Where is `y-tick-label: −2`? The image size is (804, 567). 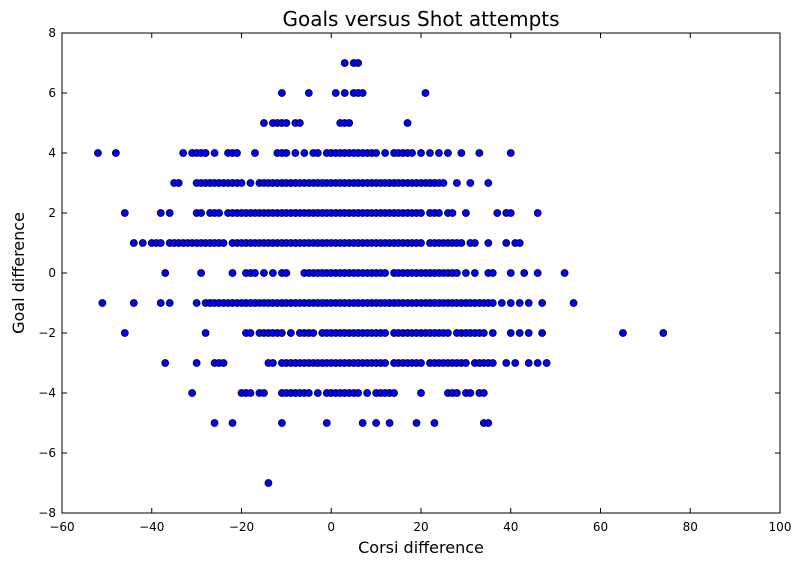 y-tick-label: −2 is located at coordinates (47, 333).